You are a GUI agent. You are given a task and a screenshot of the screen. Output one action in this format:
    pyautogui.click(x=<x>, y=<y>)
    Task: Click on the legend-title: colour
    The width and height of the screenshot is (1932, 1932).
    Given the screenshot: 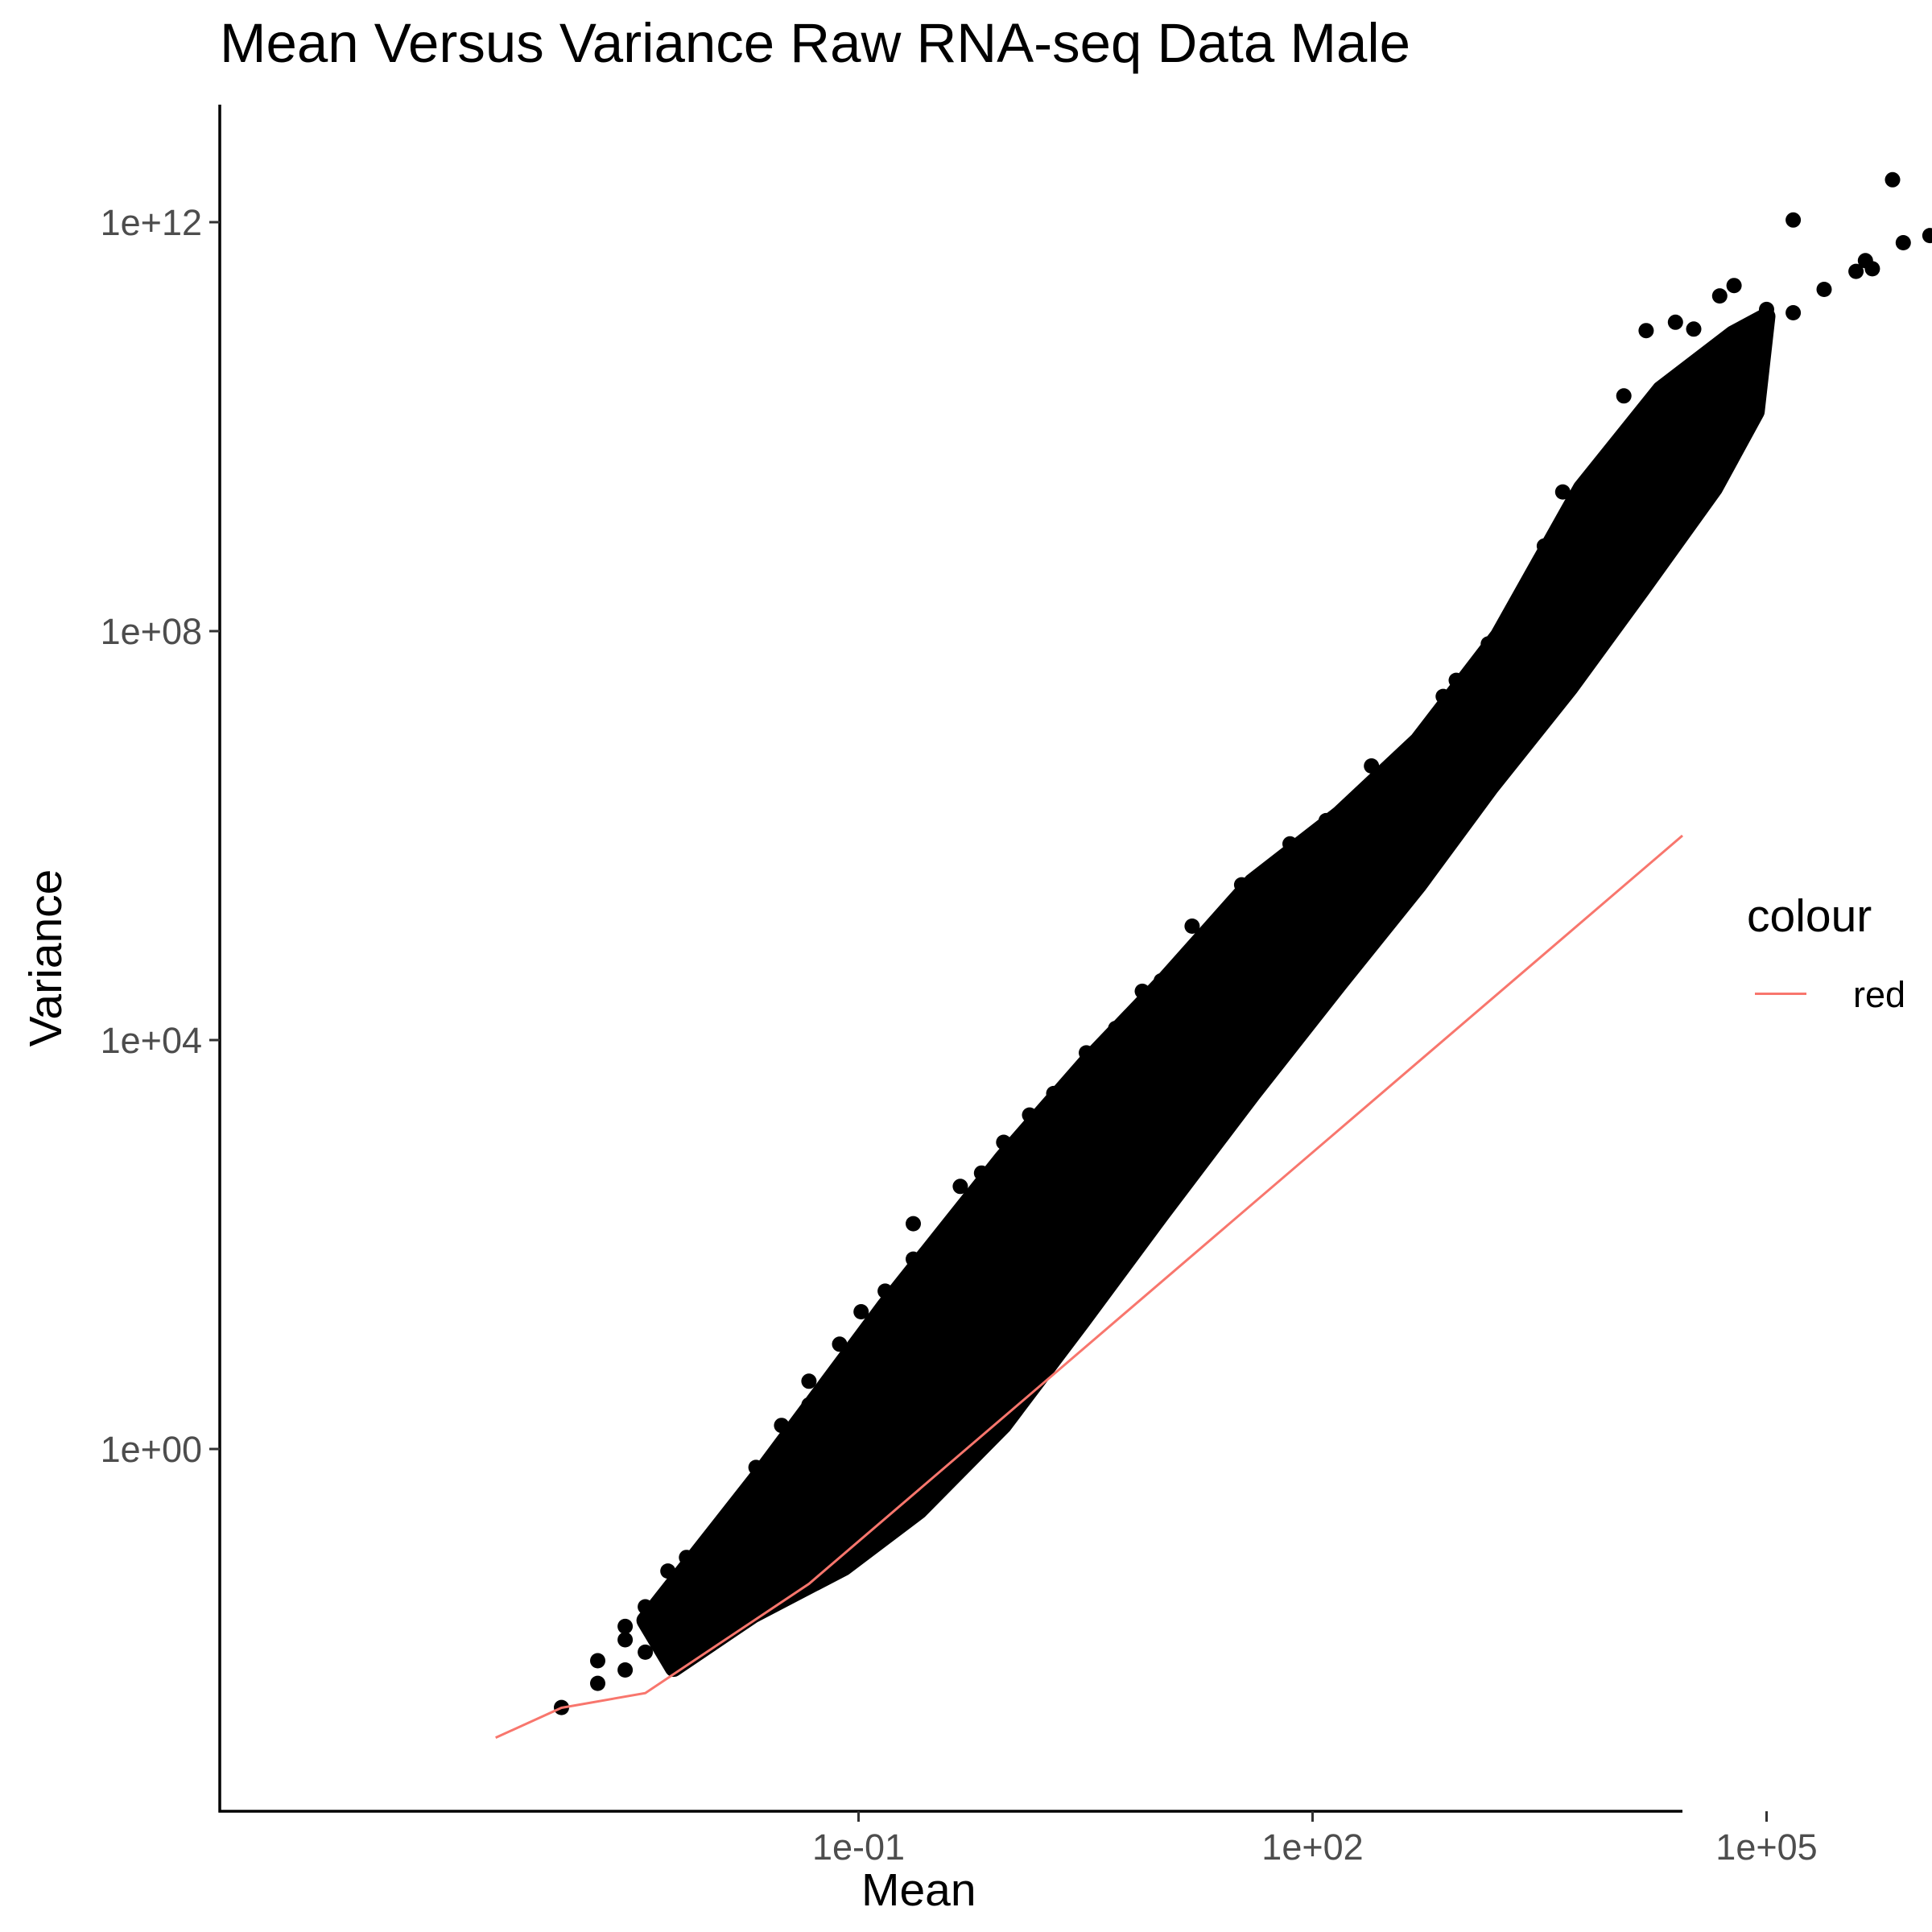 What is the action you would take?
    pyautogui.click(x=1809, y=916)
    